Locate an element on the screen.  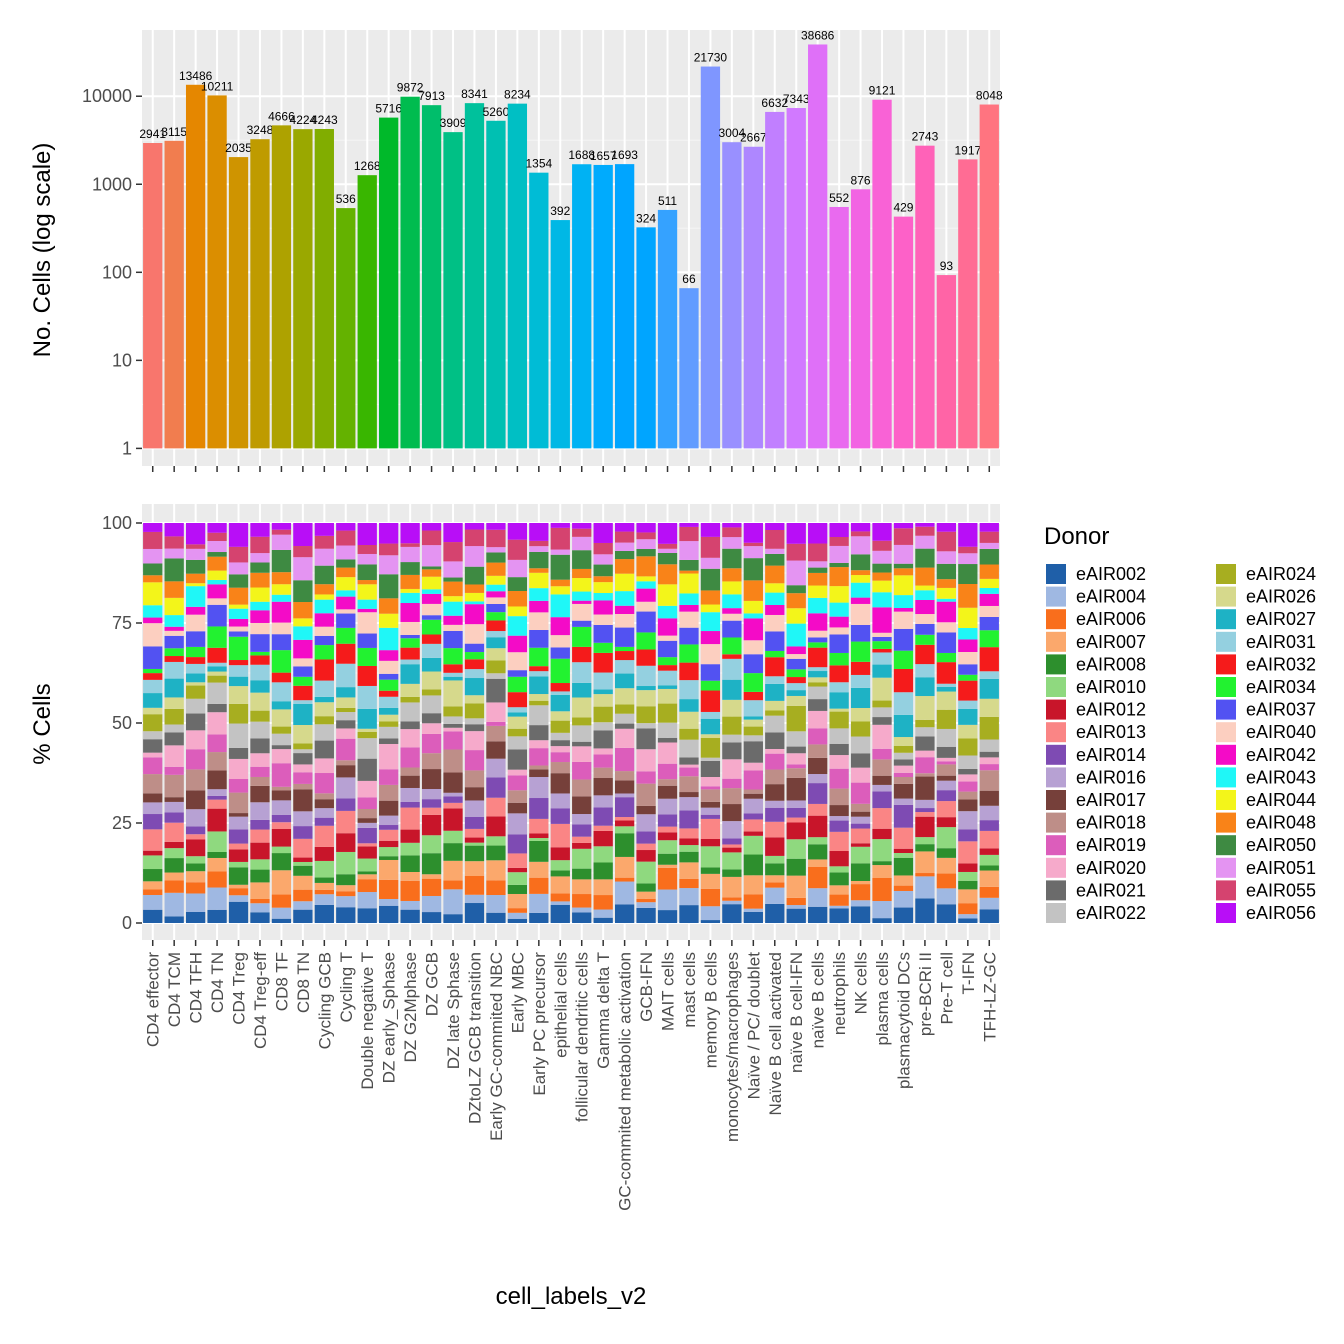
bottom-y-tick-label: 25 is located at coordinates (122, 823).